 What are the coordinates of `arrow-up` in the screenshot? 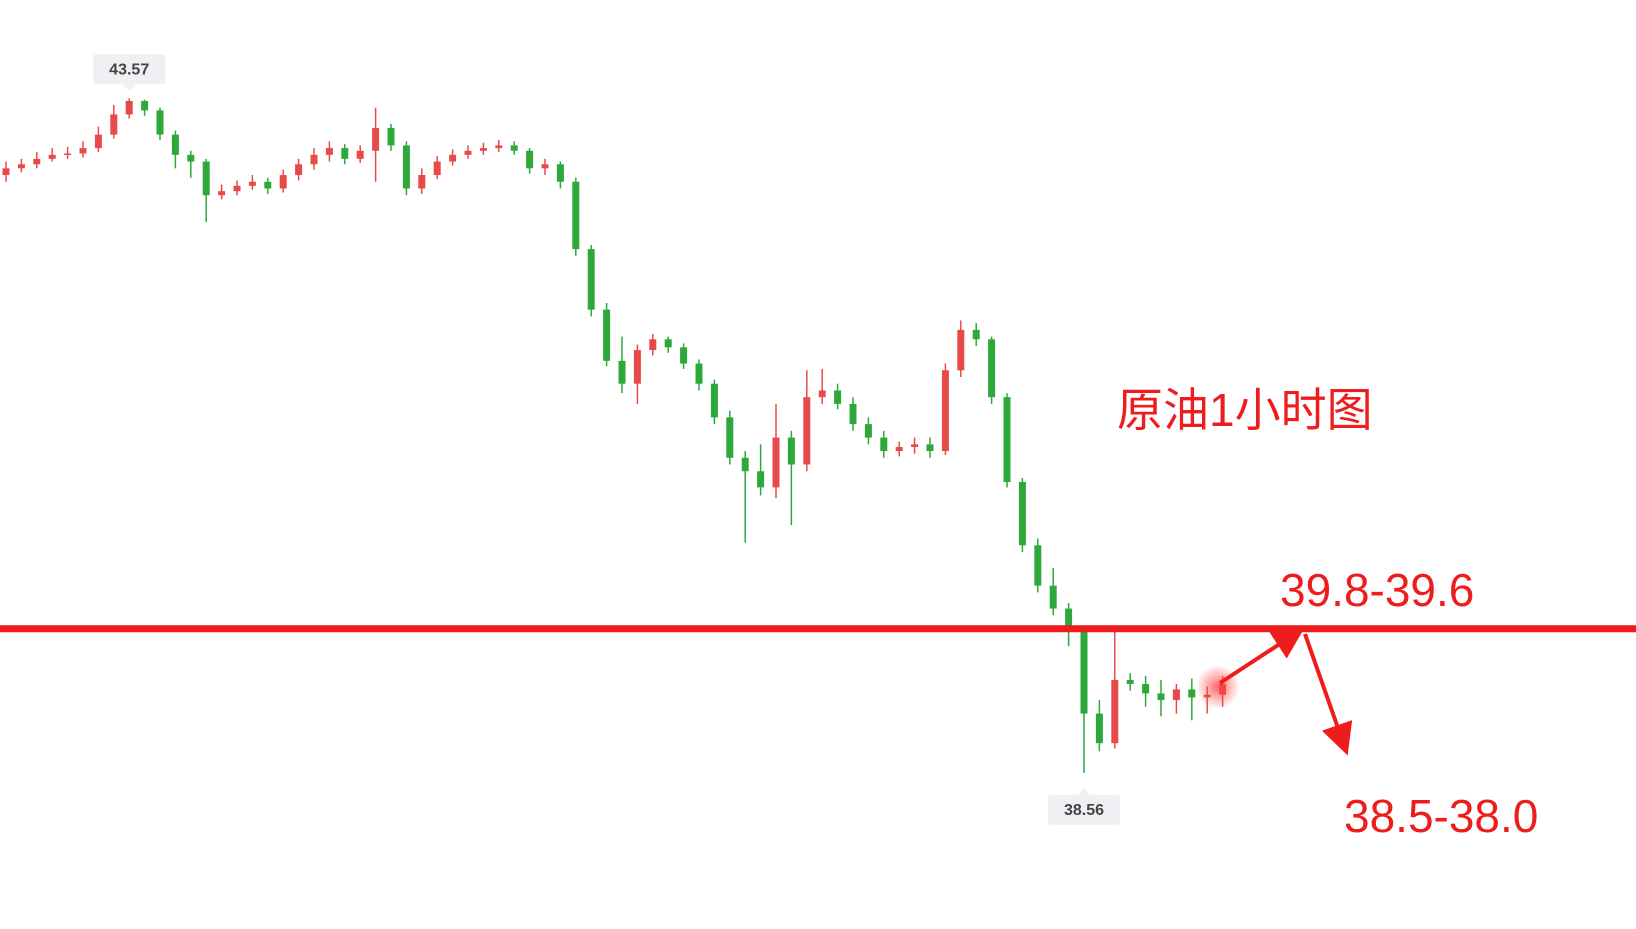 It's located at (1261, 656).